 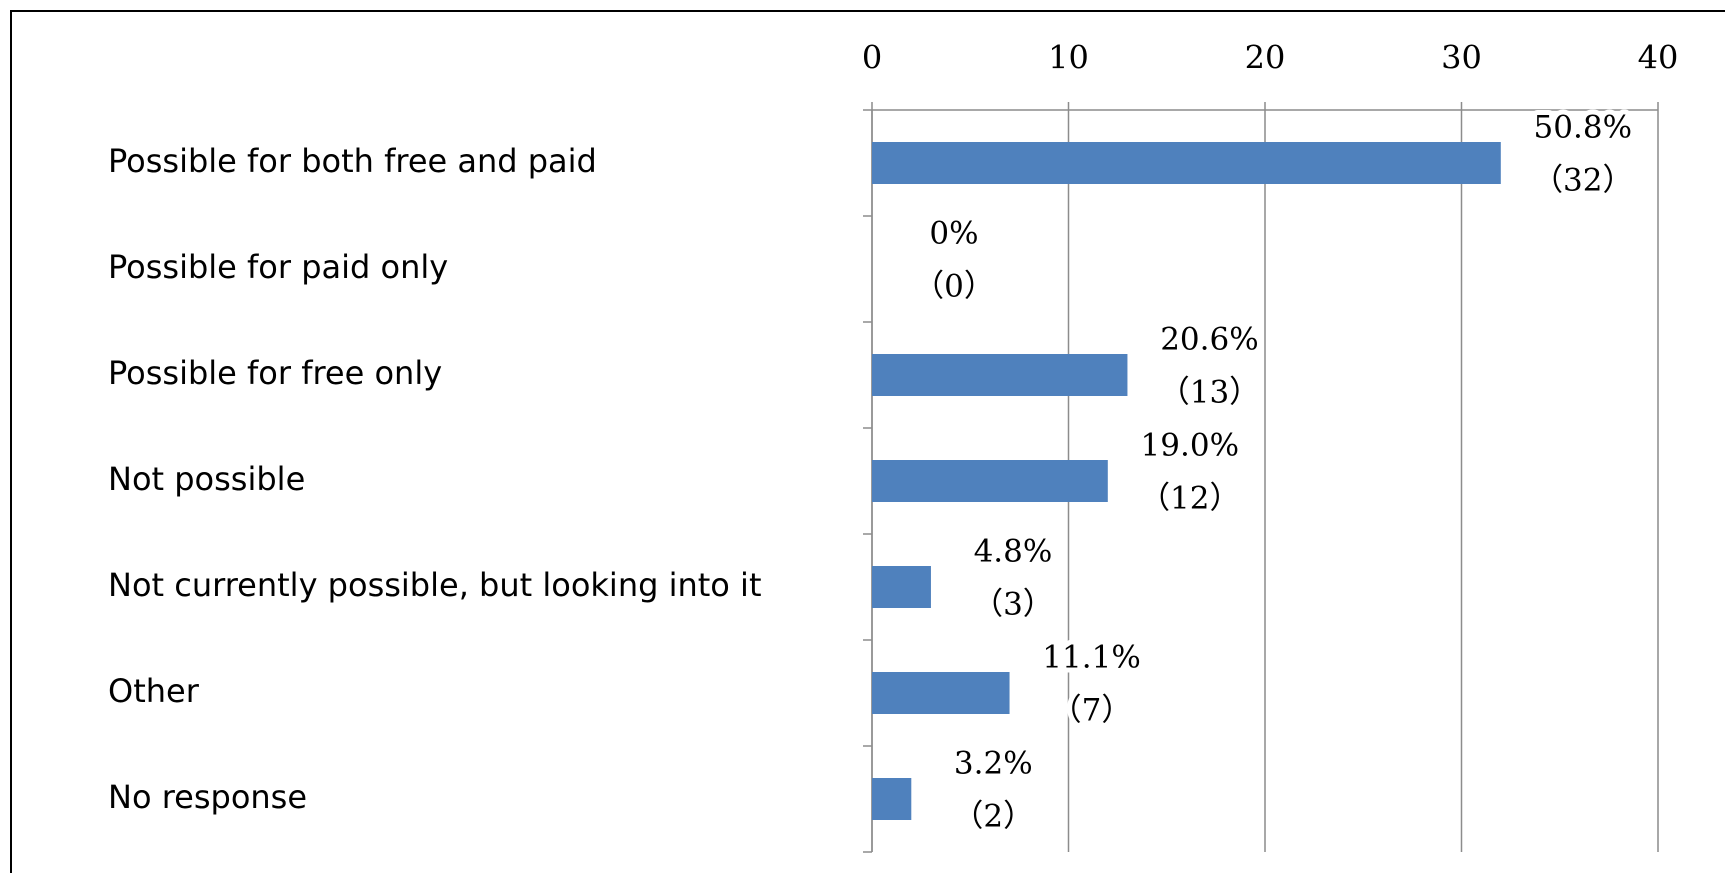 I want to click on x-tick-label: 0, so click(x=872, y=58).